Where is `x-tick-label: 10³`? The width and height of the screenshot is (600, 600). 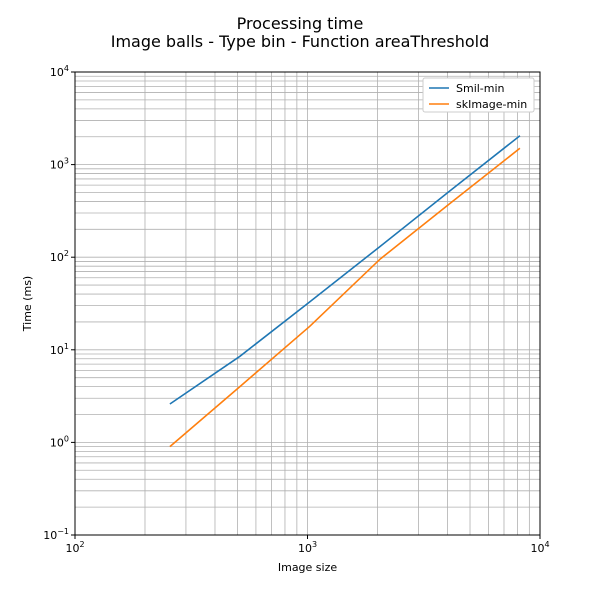 x-tick-label: 10³ is located at coordinates (307, 547).